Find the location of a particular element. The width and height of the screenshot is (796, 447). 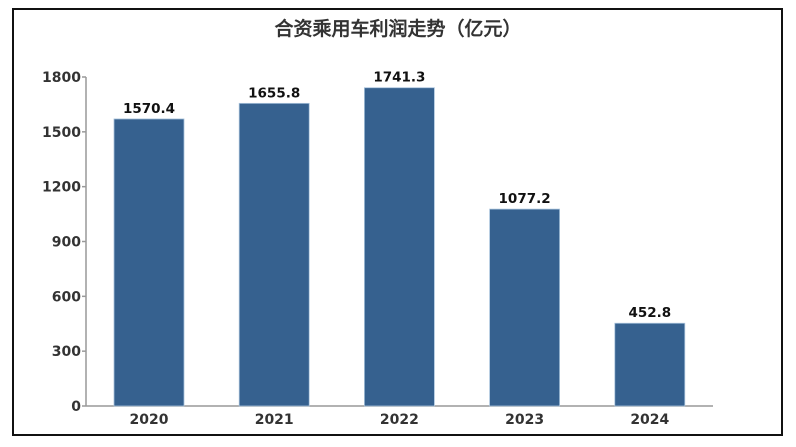

data-label: 1570.4 is located at coordinates (149, 109).